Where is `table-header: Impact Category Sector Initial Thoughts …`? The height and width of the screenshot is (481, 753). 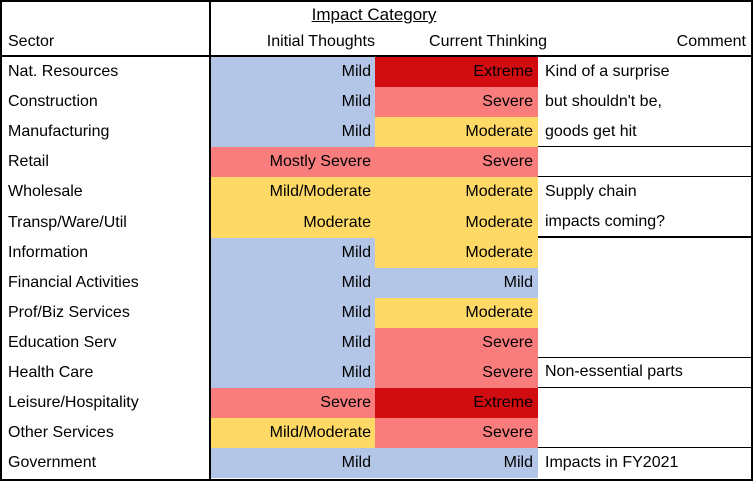 table-header: Impact Category Sector Initial Thoughts … is located at coordinates (376, 29).